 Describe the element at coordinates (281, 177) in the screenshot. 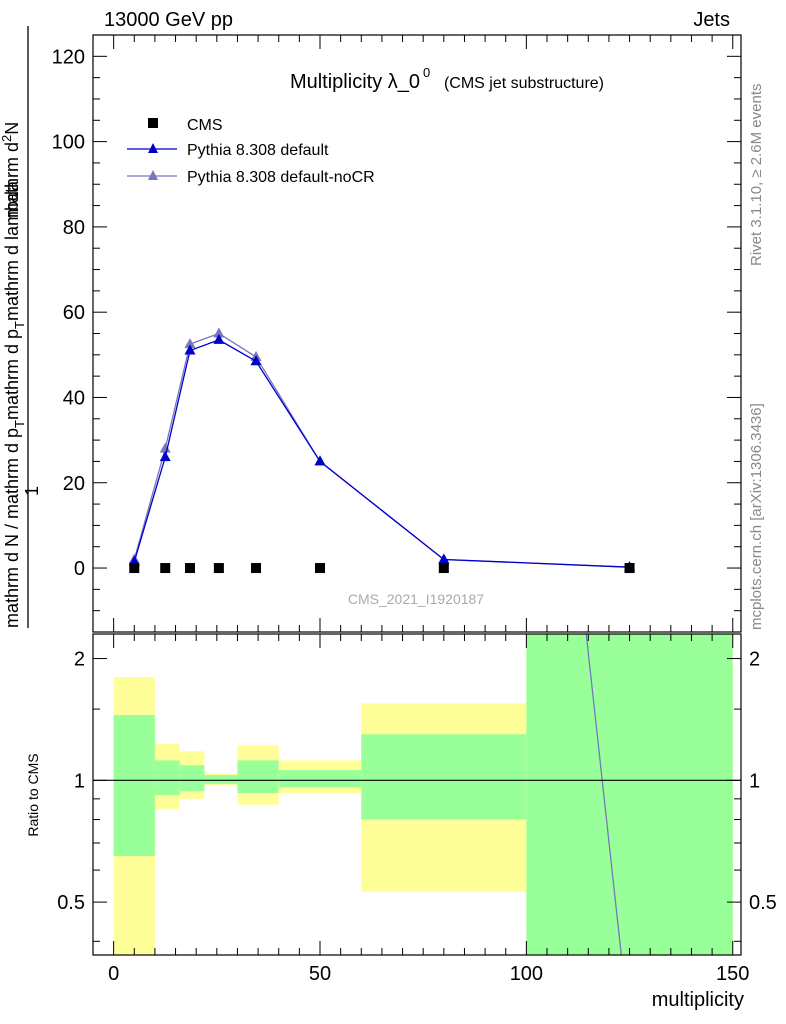

I see `legend-label-nocr: Pythia 8.308 default-noCR` at that location.